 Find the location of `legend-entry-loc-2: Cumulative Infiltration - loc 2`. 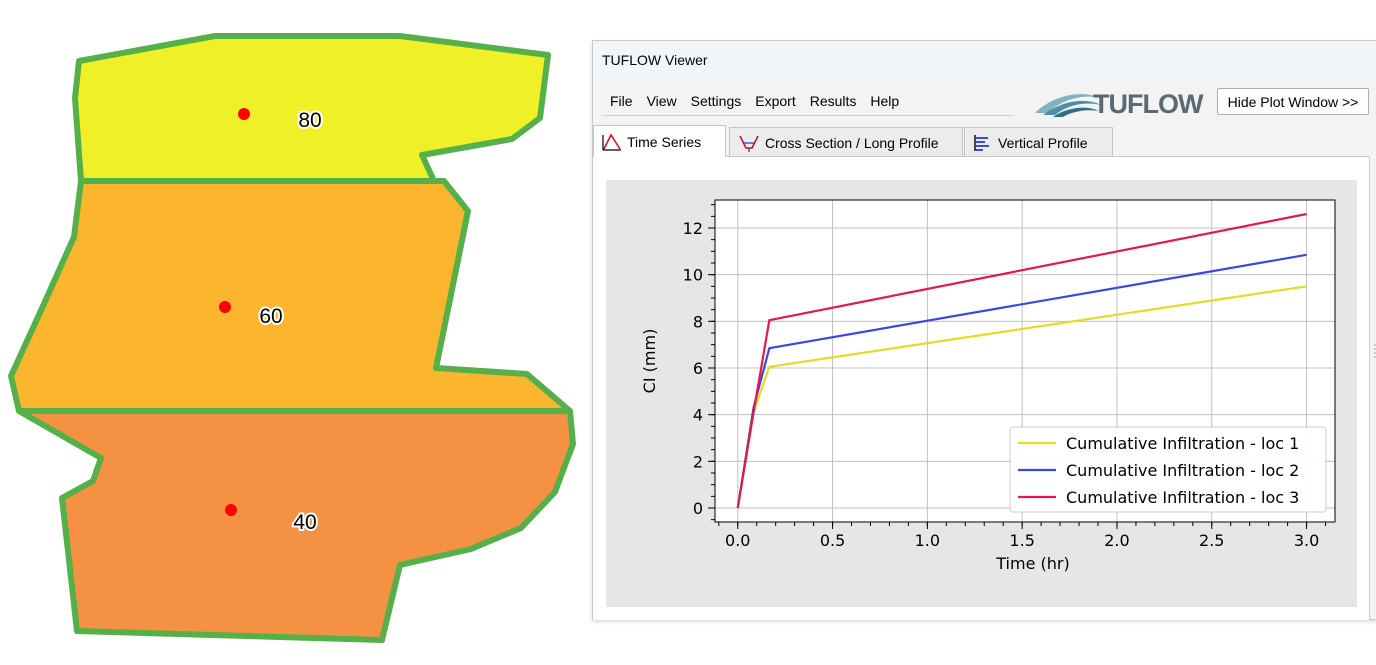

legend-entry-loc-2: Cumulative Infiltration - loc 2 is located at coordinates (1182, 470).